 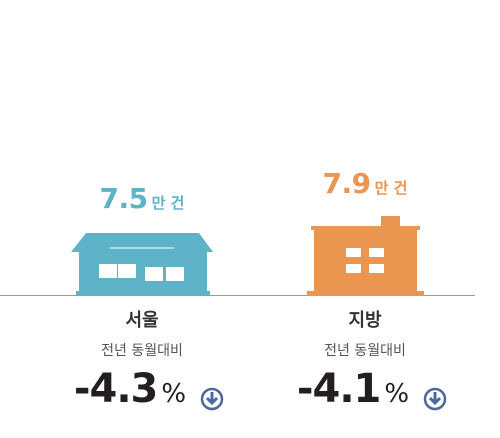 I want to click on count: 7.5 만 건, so click(x=142, y=198).